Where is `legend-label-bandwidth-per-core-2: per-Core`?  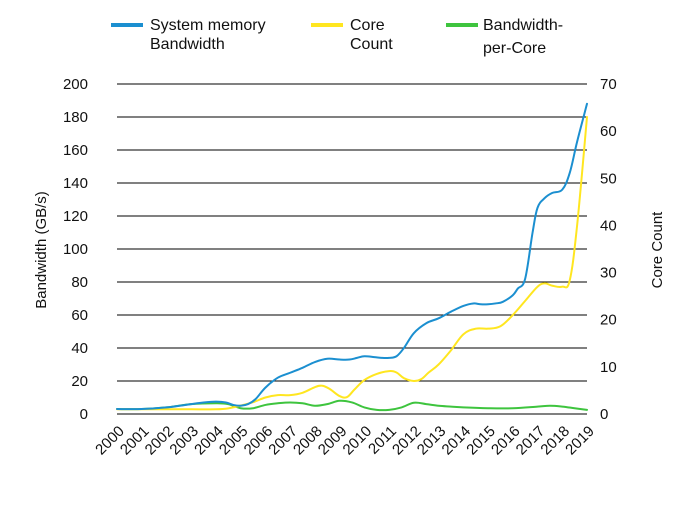 legend-label-bandwidth-per-core-2: per-Core is located at coordinates (514, 48).